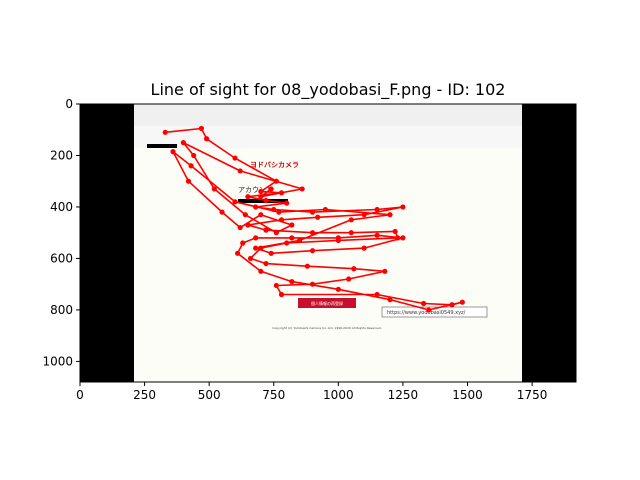 The height and width of the screenshot is (480, 640). Describe the element at coordinates (467, 395) in the screenshot. I see `x-tick-label: 1500` at that location.